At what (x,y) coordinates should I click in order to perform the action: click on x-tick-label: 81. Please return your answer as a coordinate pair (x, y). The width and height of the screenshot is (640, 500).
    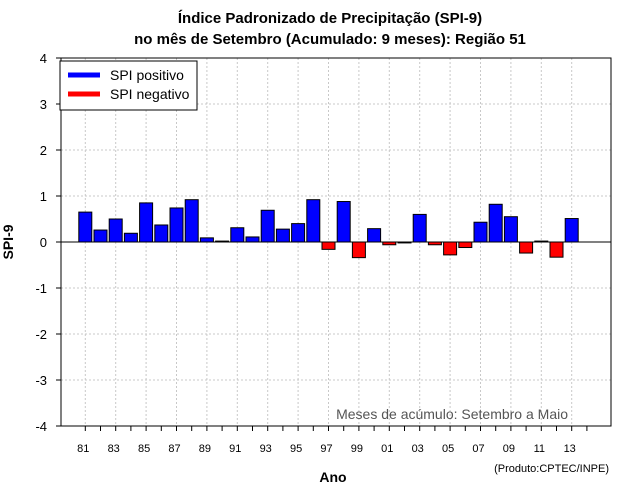
    Looking at the image, I should click on (83, 449).